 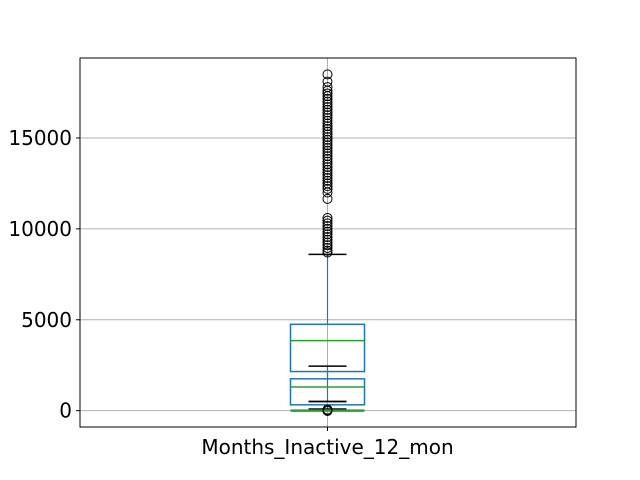 What do you see at coordinates (40, 138) in the screenshot?
I see `y-tick-label: 15000` at bounding box center [40, 138].